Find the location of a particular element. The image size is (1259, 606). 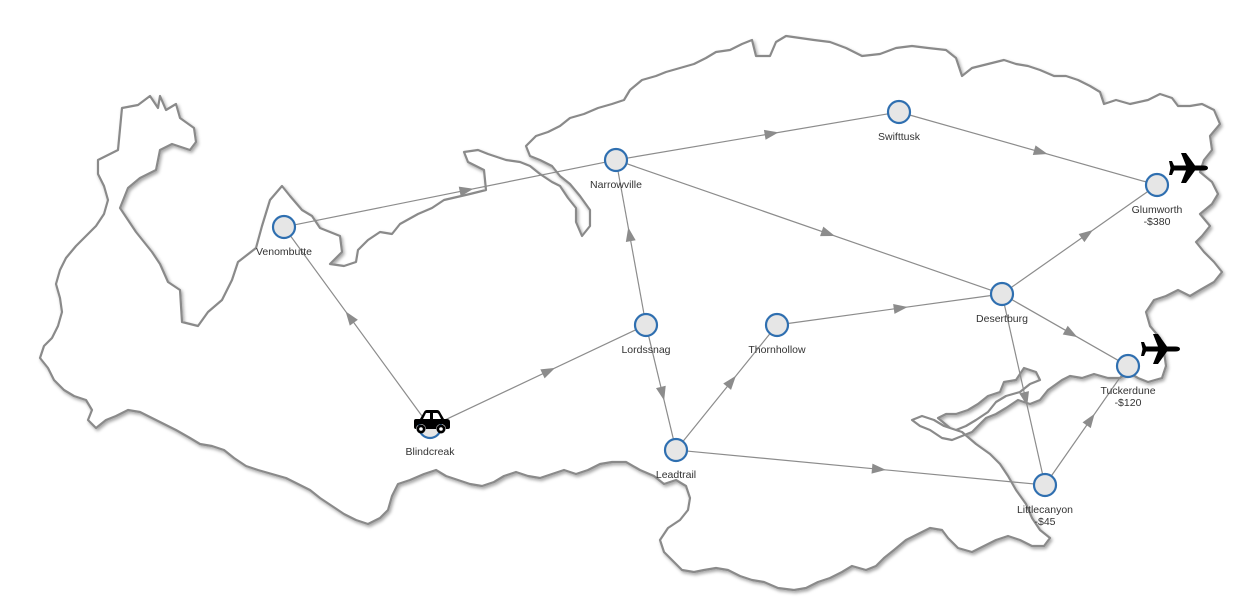

route-edge-narrowville-desertburg is located at coordinates (809, 227).